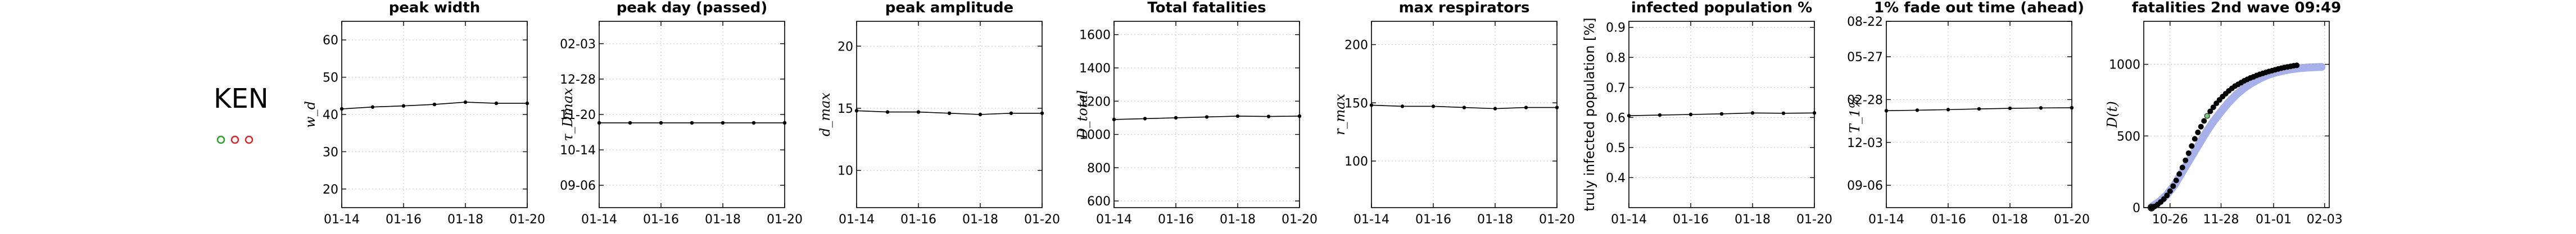 This screenshot has width=2576, height=234. What do you see at coordinates (2207, 115) in the screenshot?
I see `highlight-point` at bounding box center [2207, 115].